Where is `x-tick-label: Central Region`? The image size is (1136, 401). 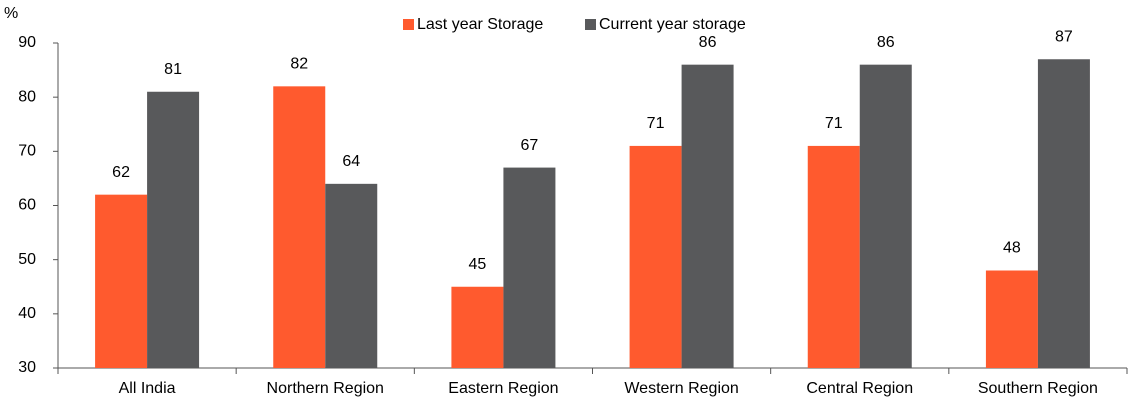 x-tick-label: Central Region is located at coordinates (859, 388).